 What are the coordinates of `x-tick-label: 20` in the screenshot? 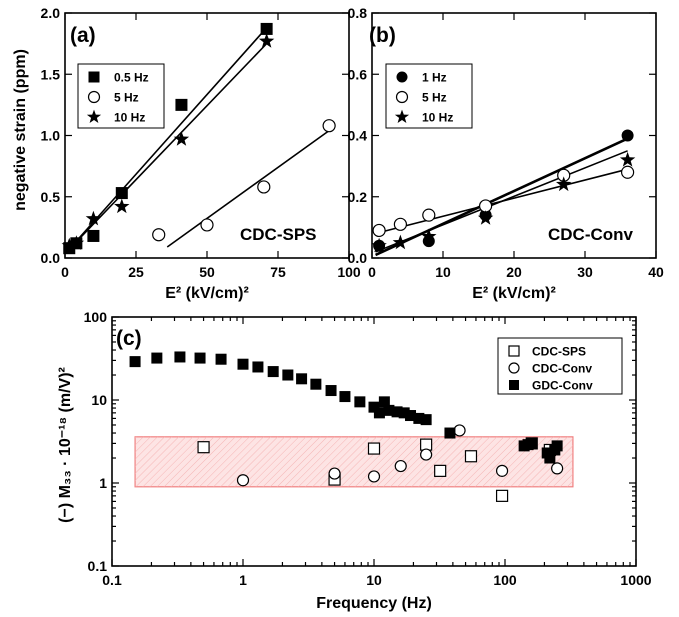 It's located at (514, 272).